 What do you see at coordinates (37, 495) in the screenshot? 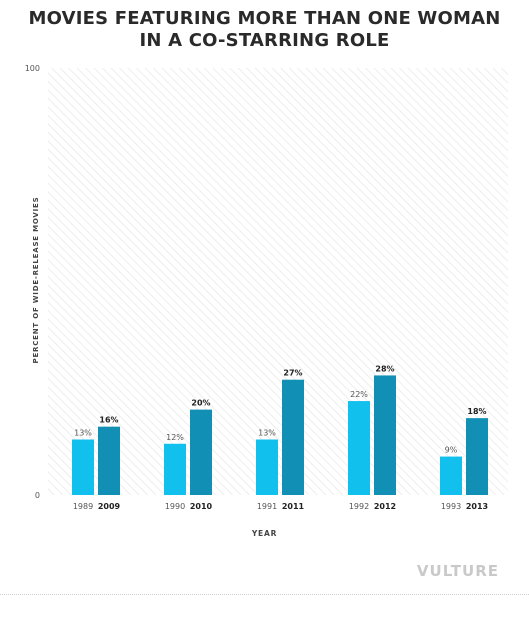
I see `y-tick-label: 0` at bounding box center [37, 495].